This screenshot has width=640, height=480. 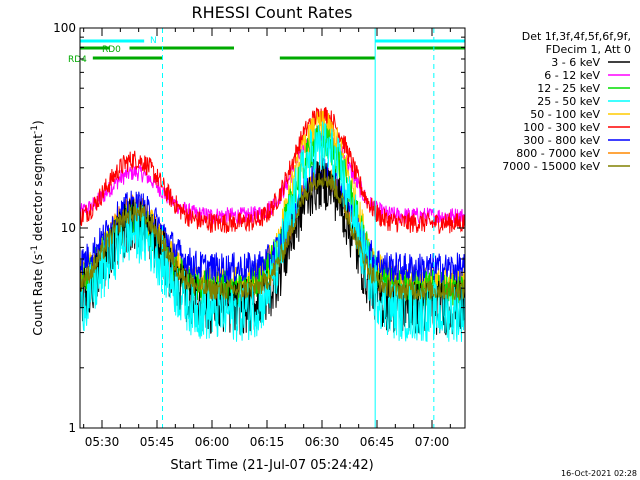 What do you see at coordinates (568, 88) in the screenshot?
I see `legend-label: 12 - 25 keV` at bounding box center [568, 88].